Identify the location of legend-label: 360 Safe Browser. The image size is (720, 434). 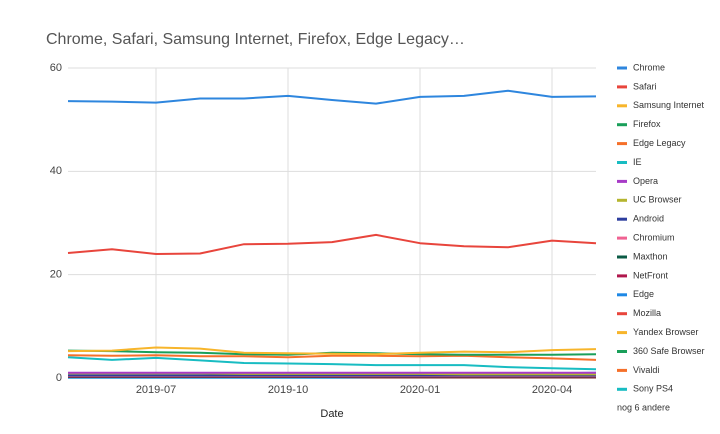
(669, 351).